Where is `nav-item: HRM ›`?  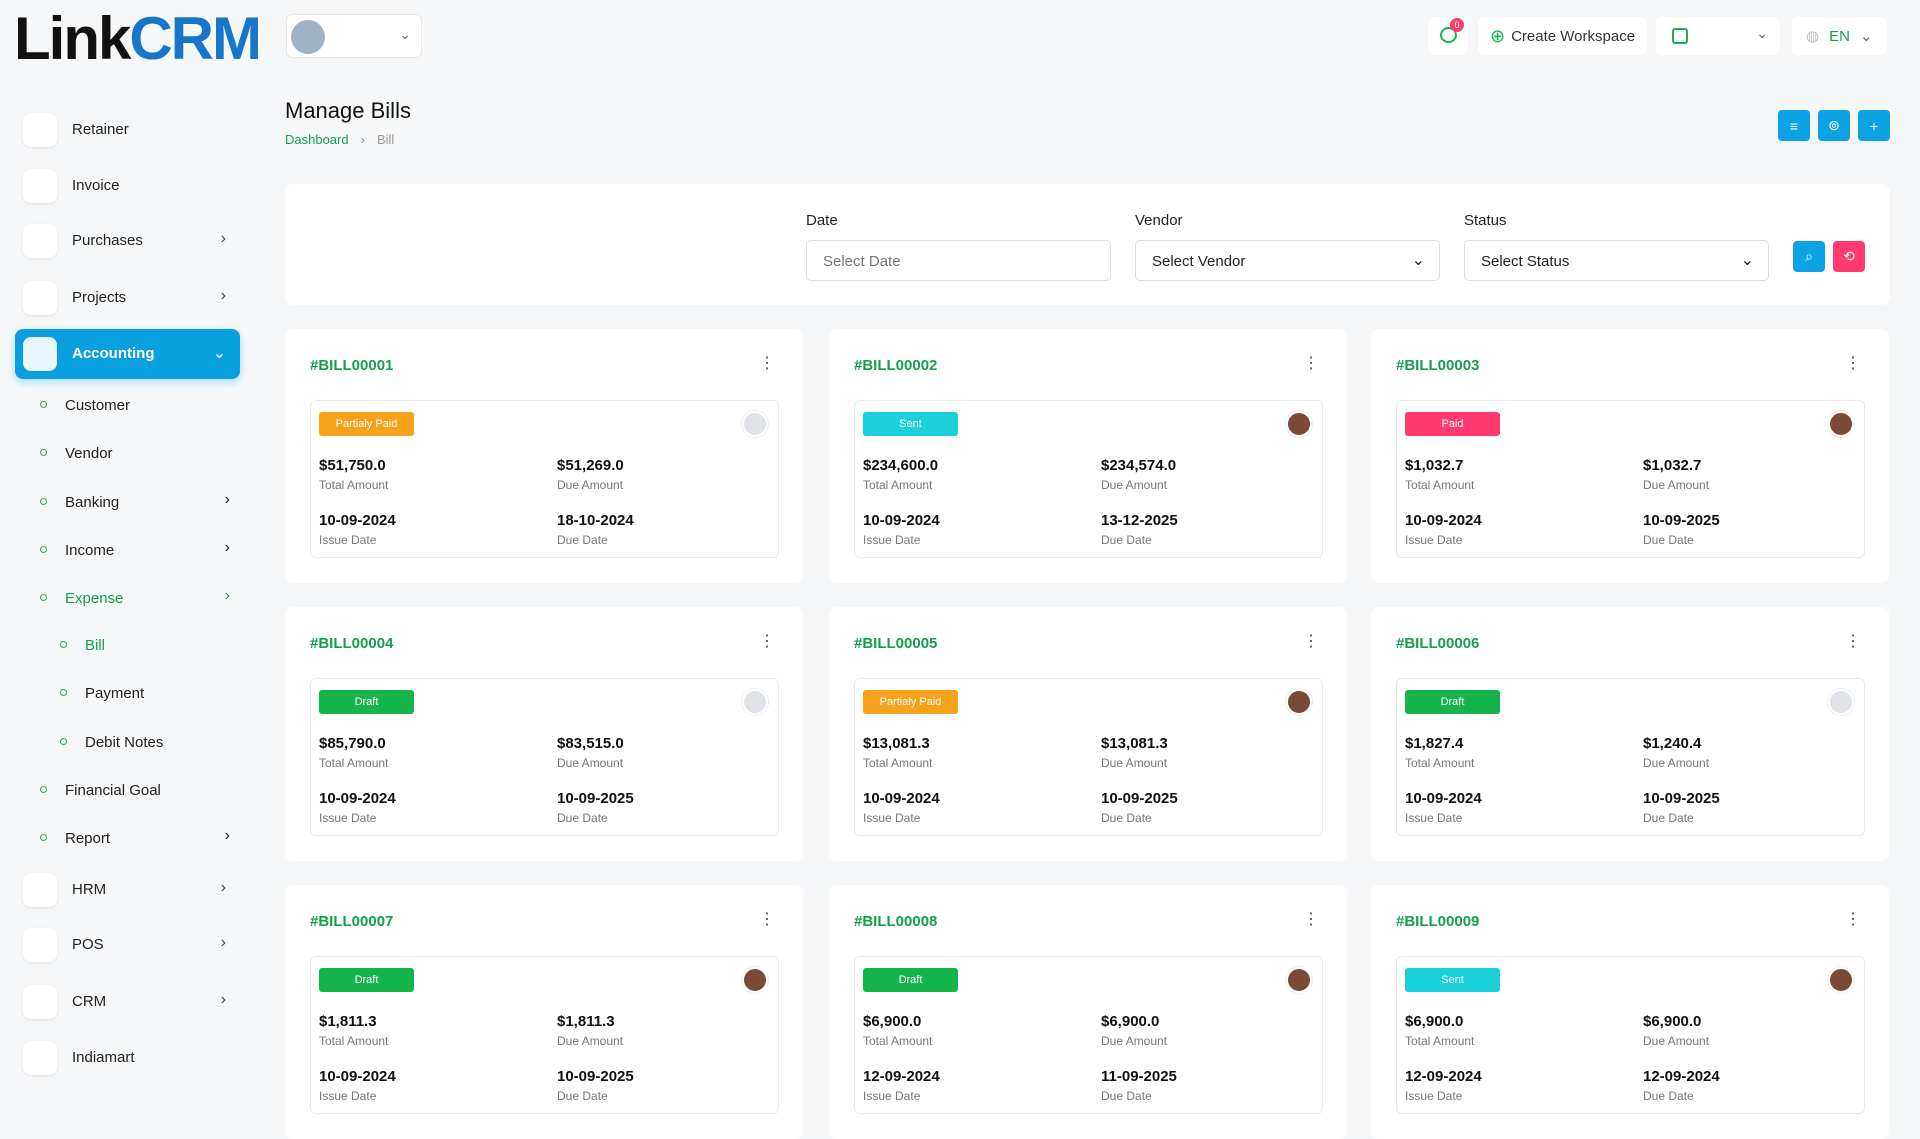 nav-item: HRM › is located at coordinates (127, 890).